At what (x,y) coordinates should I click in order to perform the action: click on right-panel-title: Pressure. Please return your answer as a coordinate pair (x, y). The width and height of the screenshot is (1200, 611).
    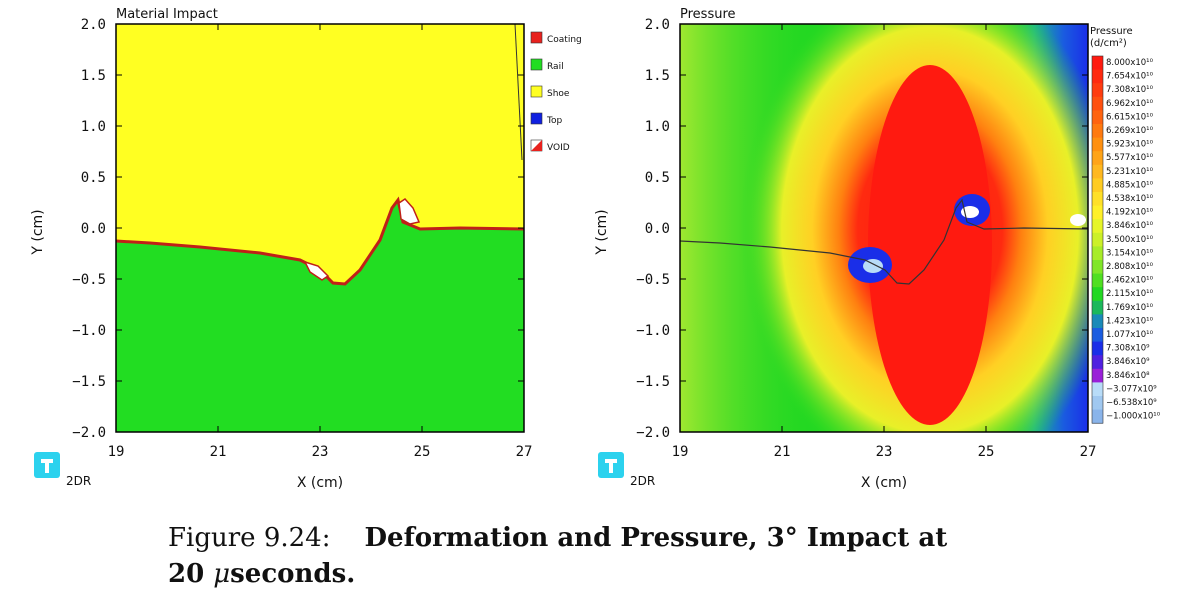
    Looking at the image, I should click on (708, 14).